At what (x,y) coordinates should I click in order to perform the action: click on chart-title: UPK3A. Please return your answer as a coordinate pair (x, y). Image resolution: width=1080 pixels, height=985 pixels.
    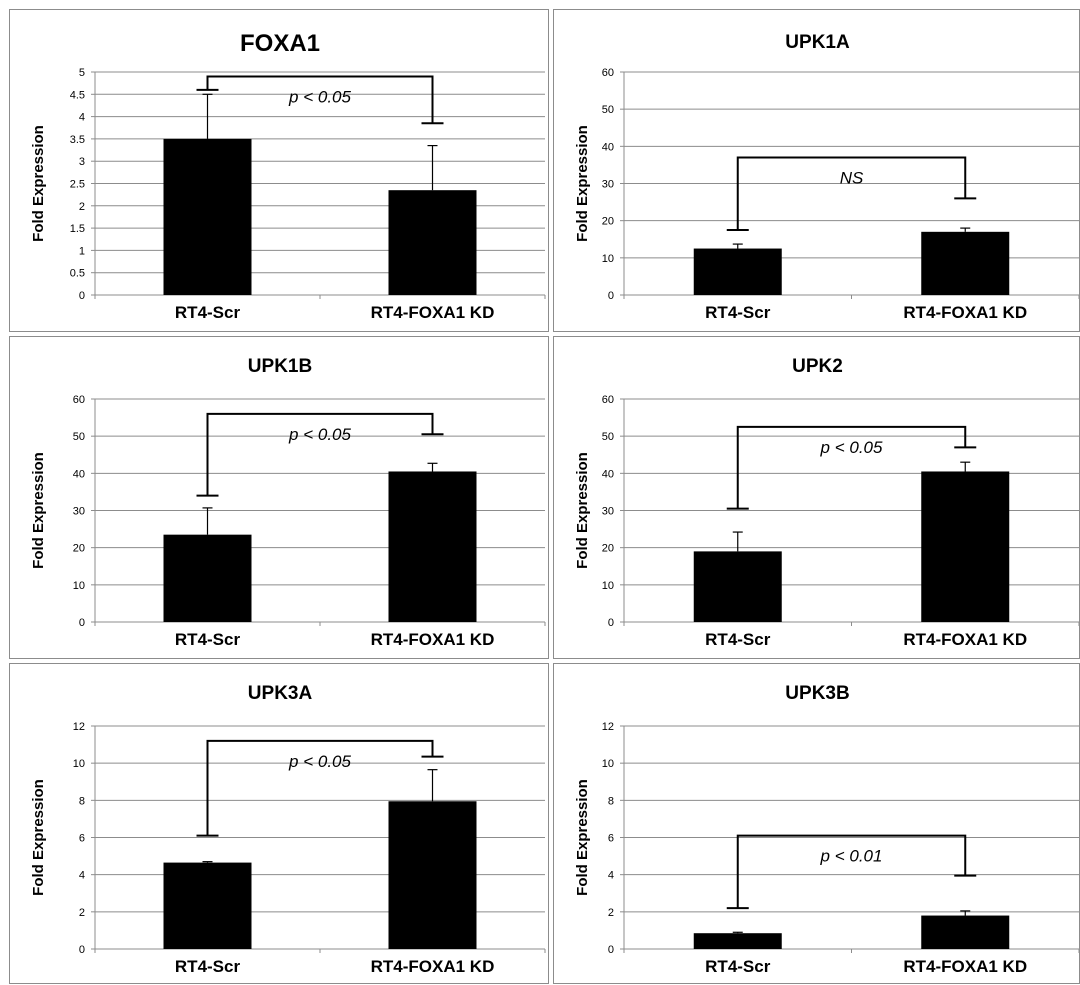
    Looking at the image, I should click on (280, 693).